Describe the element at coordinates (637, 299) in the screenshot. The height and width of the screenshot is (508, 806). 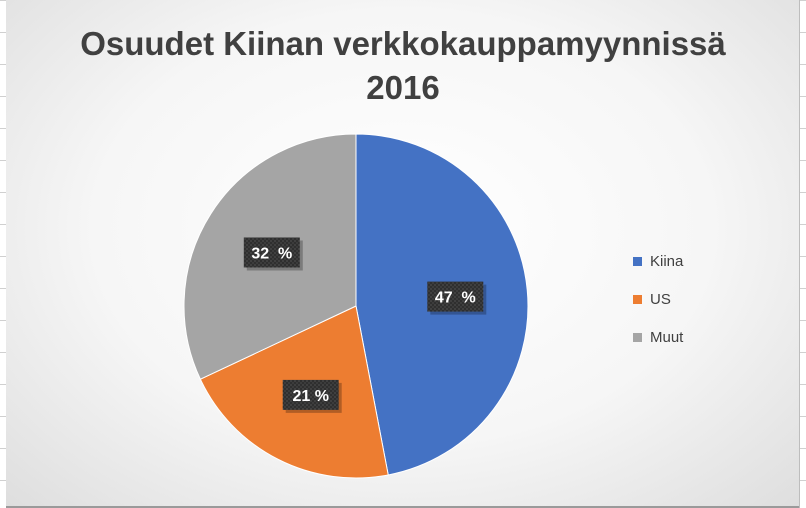
I see `legend-swatch-us` at that location.